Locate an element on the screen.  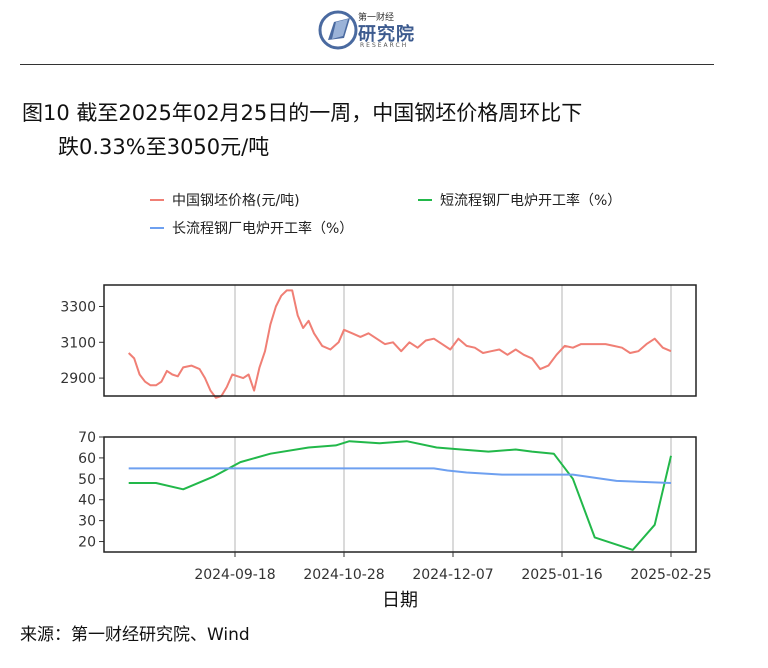
x-tick-label-2: 2024-10-28 is located at coordinates (343, 575).